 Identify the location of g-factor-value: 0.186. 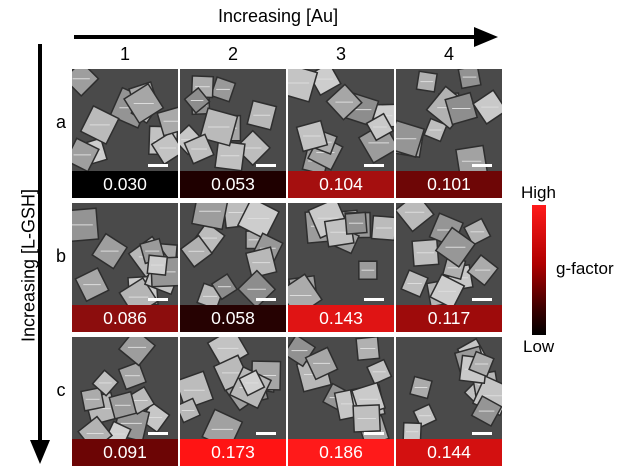
(341, 452).